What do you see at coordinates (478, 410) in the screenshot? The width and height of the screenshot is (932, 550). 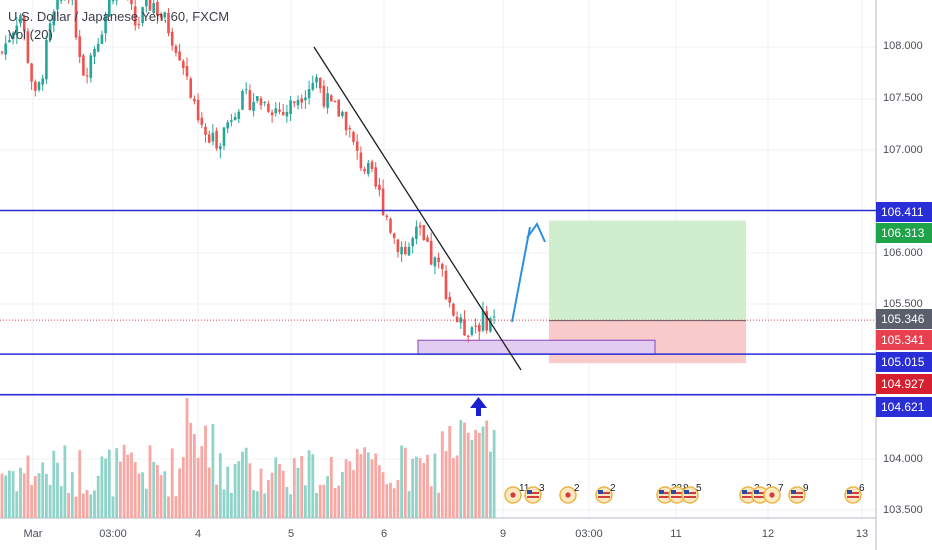 I see `signal-arrow-stem` at bounding box center [478, 410].